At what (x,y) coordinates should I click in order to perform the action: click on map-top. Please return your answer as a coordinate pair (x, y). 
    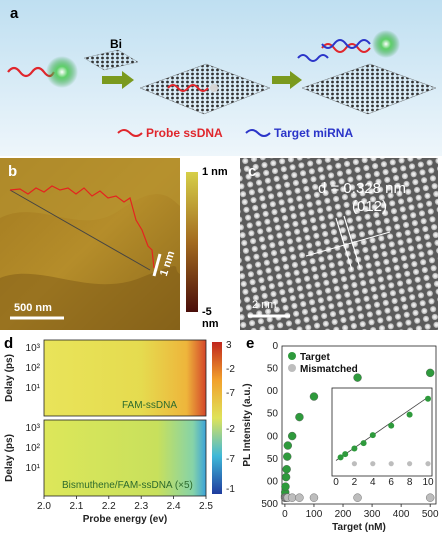
    Looking at the image, I should click on (125, 378).